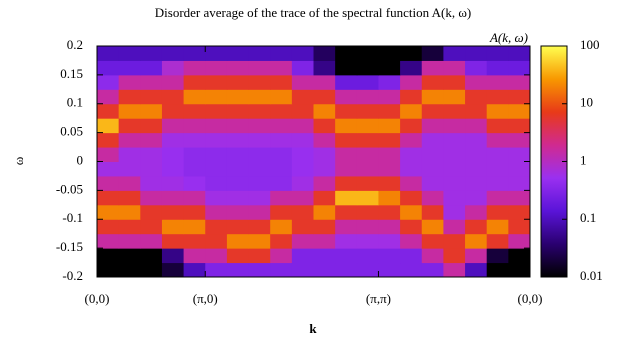  Describe the element at coordinates (71, 131) in the screenshot. I see `y-tick-label: 0.05` at that location.